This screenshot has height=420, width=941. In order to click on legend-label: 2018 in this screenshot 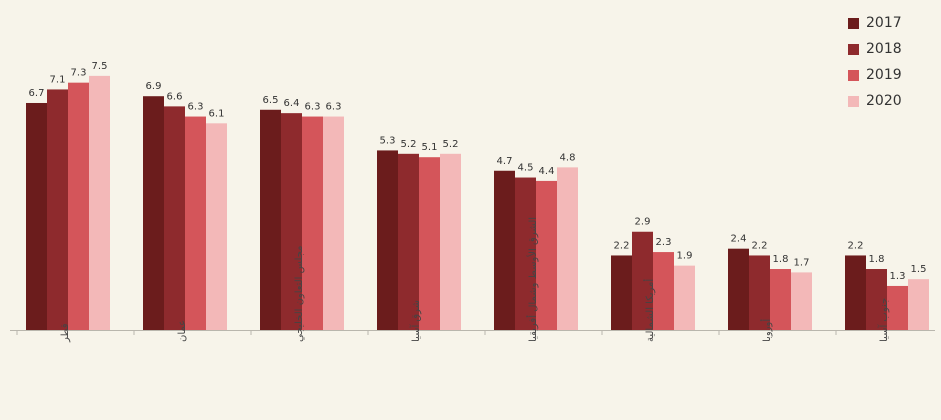, I will do `click(884, 49)`.